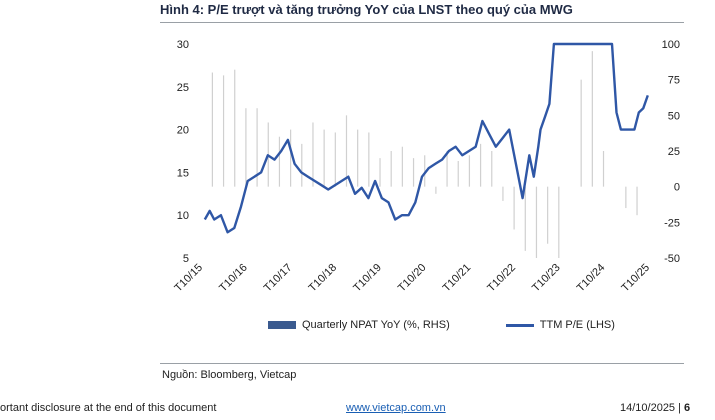  I want to click on legend-item-bar: Quarterly NPAT YoY (%, RHS), so click(359, 325).